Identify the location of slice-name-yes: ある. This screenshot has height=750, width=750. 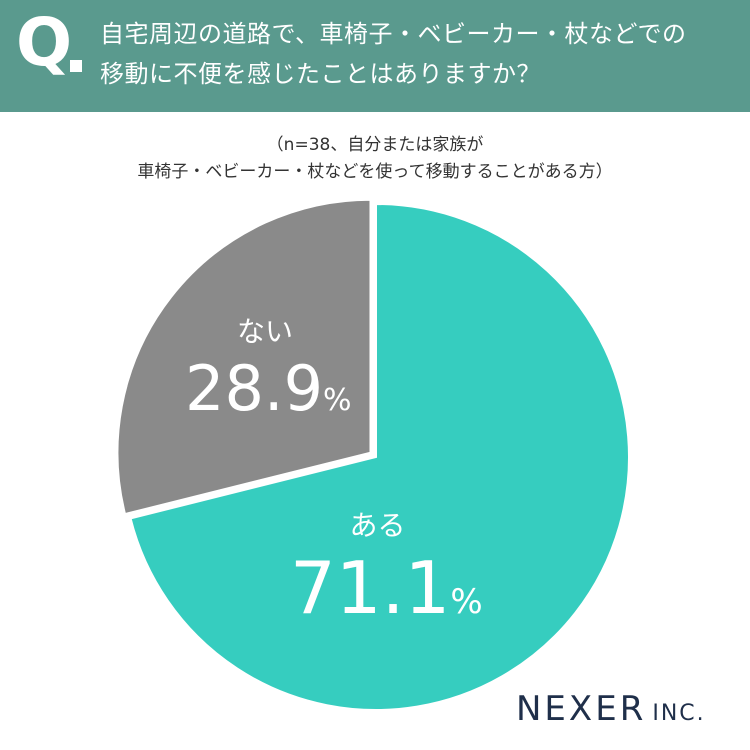
(377, 525).